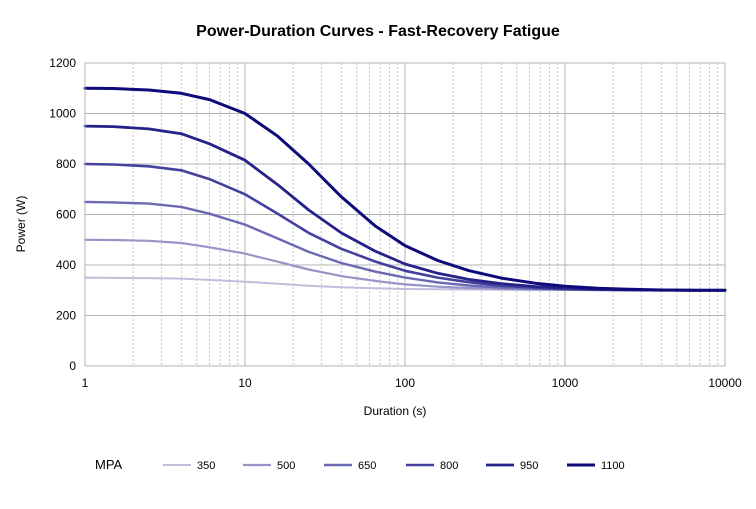 This screenshot has height=509, width=756. What do you see at coordinates (66, 215) in the screenshot?
I see `y-tick-label: 600` at bounding box center [66, 215].